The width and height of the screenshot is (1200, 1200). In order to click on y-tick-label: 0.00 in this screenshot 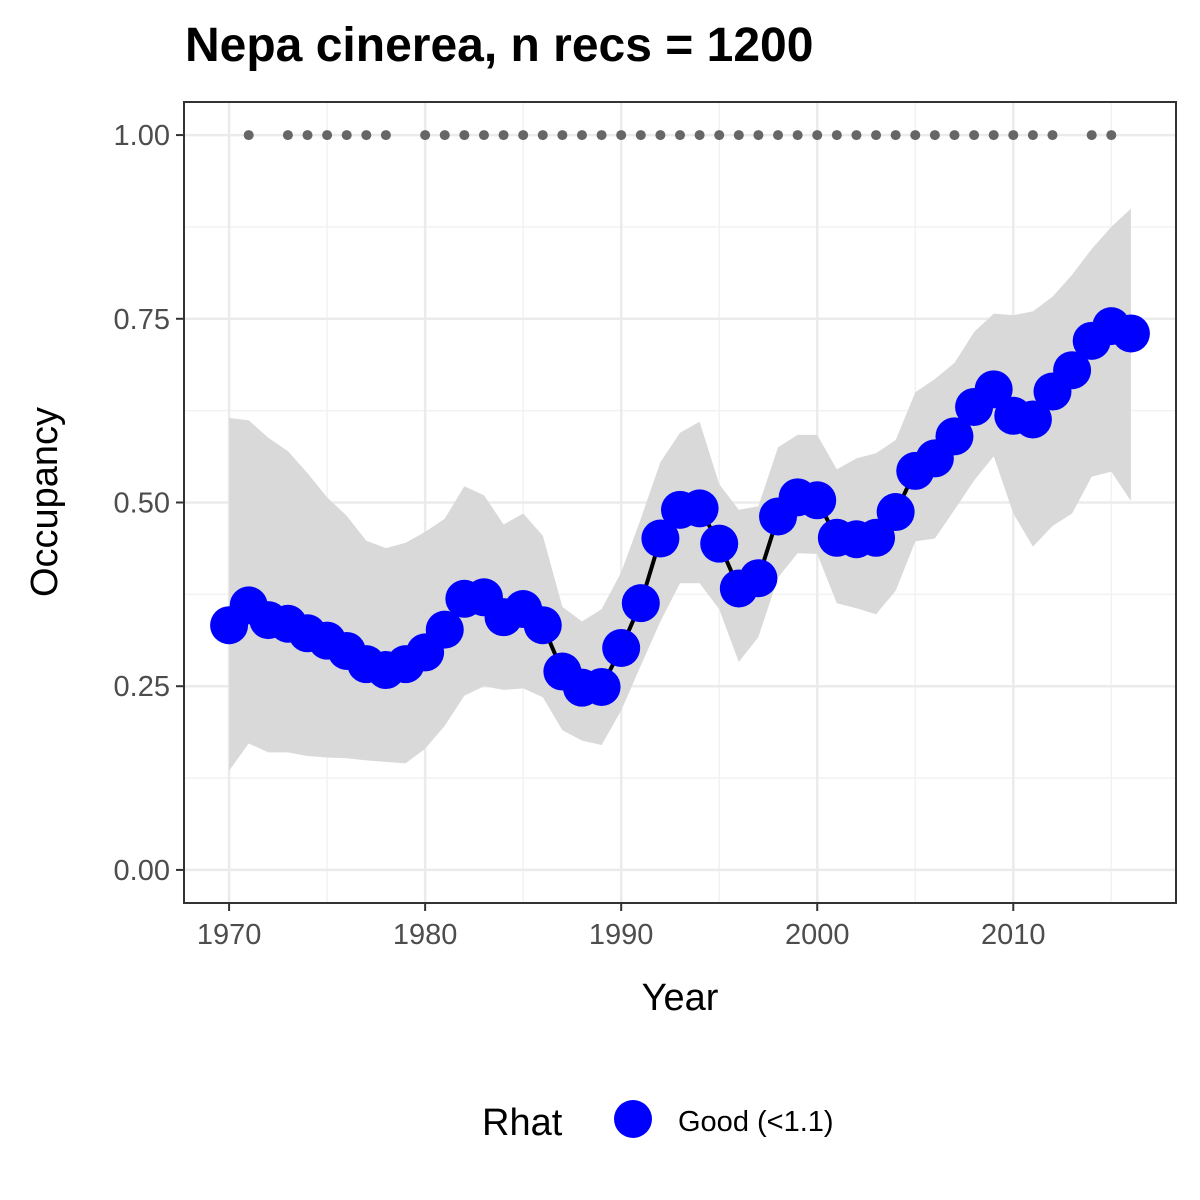, I will do `click(142, 871)`.